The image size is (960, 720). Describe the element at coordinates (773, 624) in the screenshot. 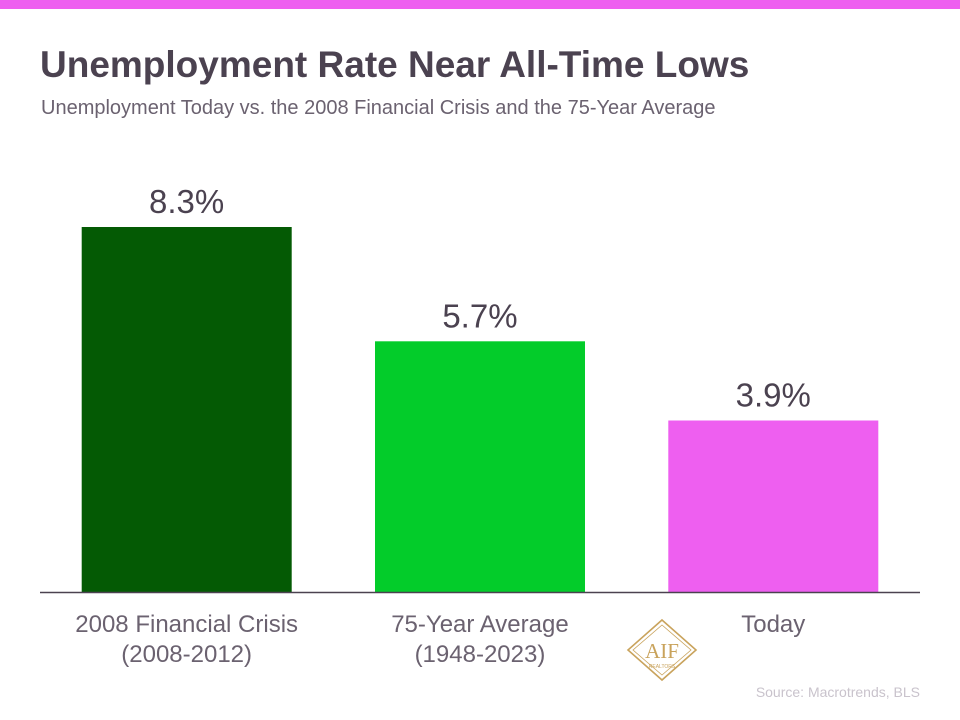

I see `category-label-3: Today` at that location.